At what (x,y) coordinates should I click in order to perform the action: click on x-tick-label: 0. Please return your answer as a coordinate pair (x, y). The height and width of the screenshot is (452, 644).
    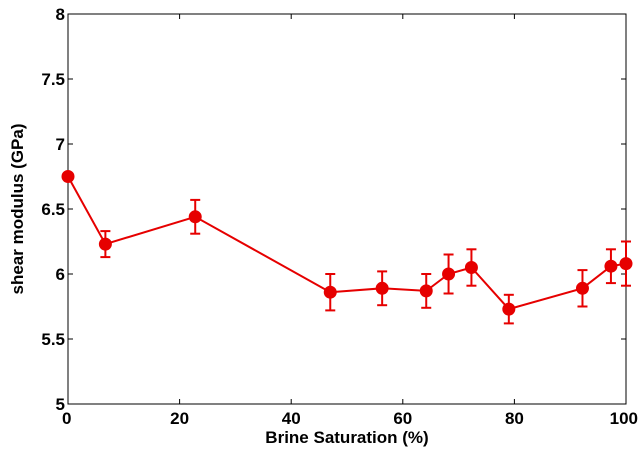
    Looking at the image, I should click on (66, 418).